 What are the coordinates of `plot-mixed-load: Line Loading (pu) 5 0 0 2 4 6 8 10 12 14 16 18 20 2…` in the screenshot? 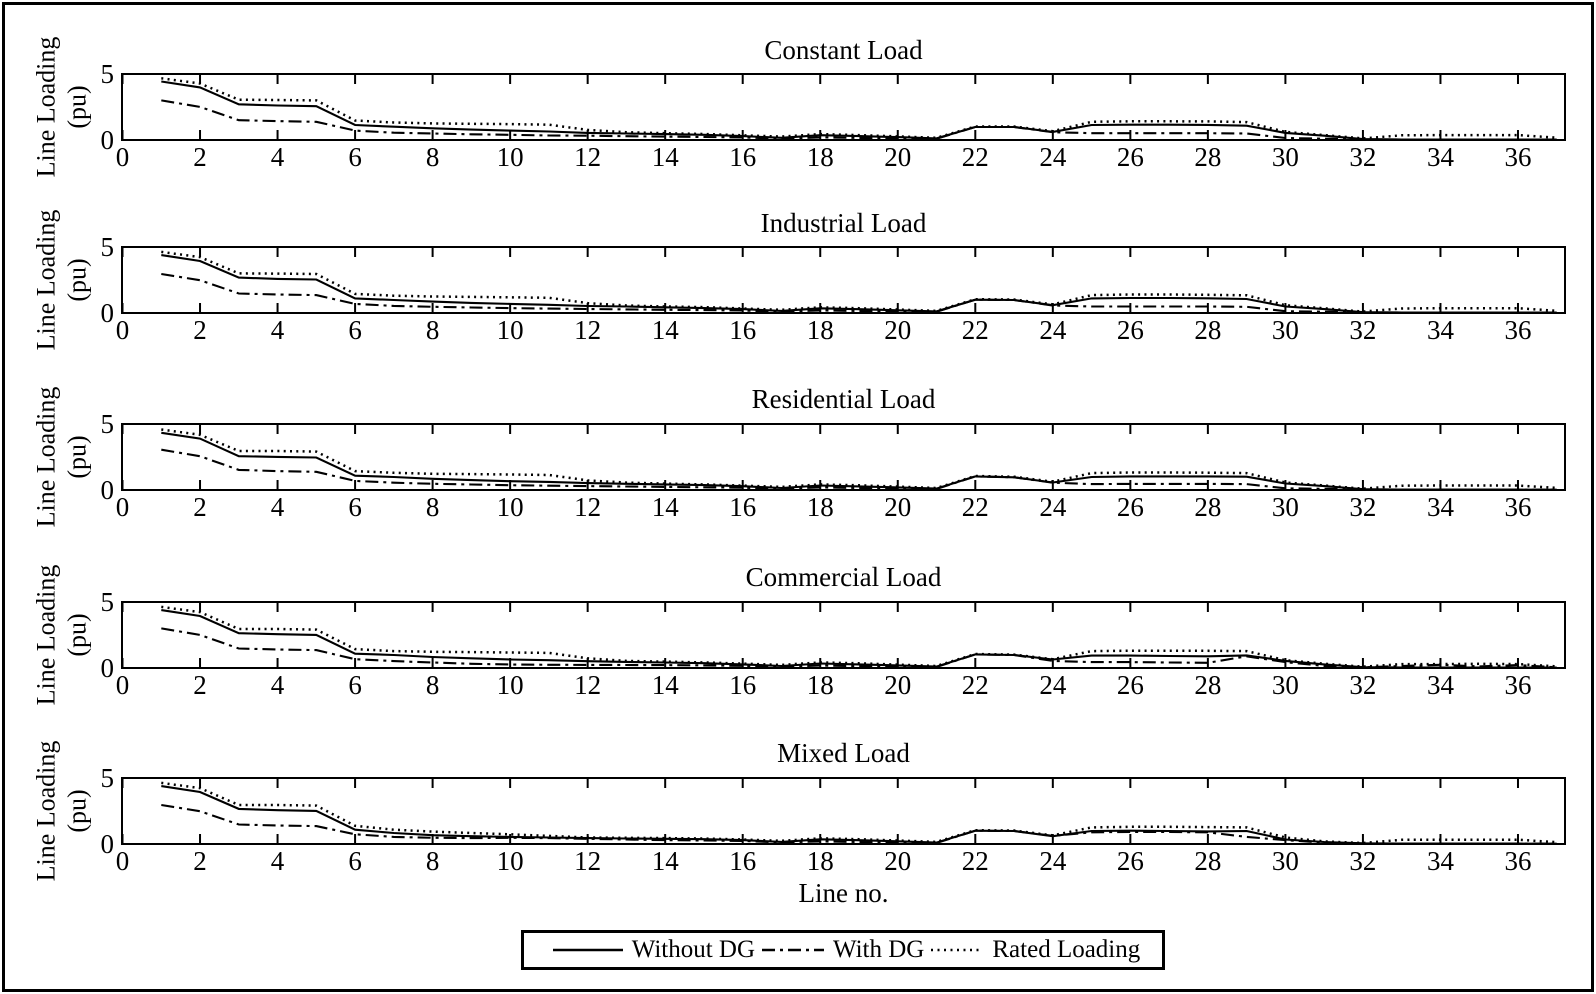 It's located at (798, 811).